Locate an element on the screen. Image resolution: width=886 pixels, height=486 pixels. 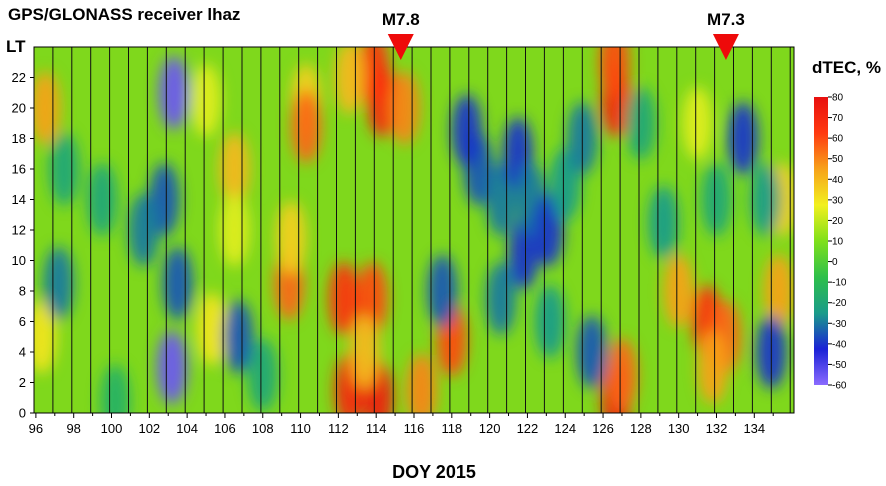
x-tick-label: 114 is located at coordinates (376, 428).